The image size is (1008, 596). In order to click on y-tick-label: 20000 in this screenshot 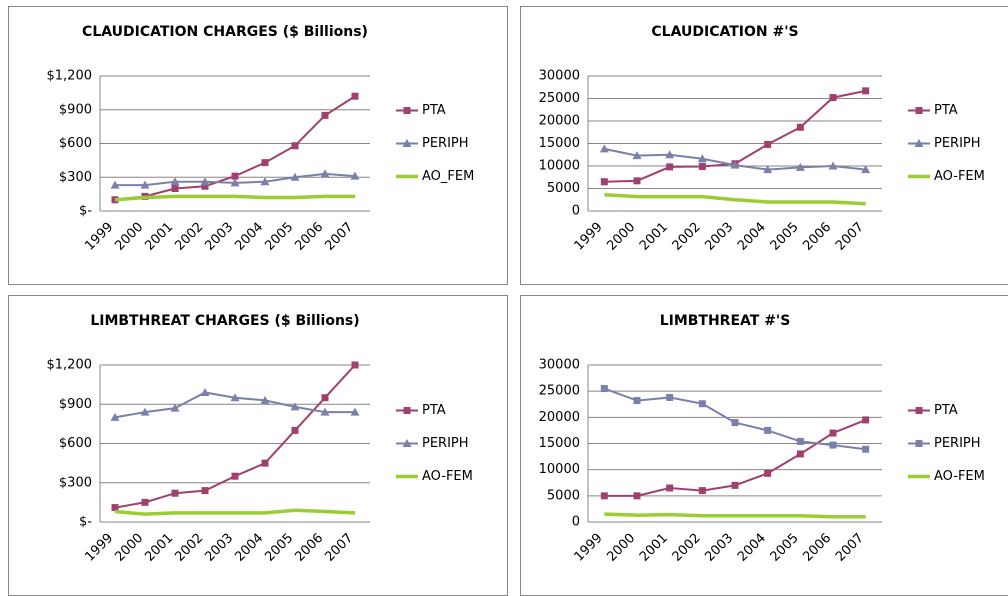, I will do `click(559, 417)`.